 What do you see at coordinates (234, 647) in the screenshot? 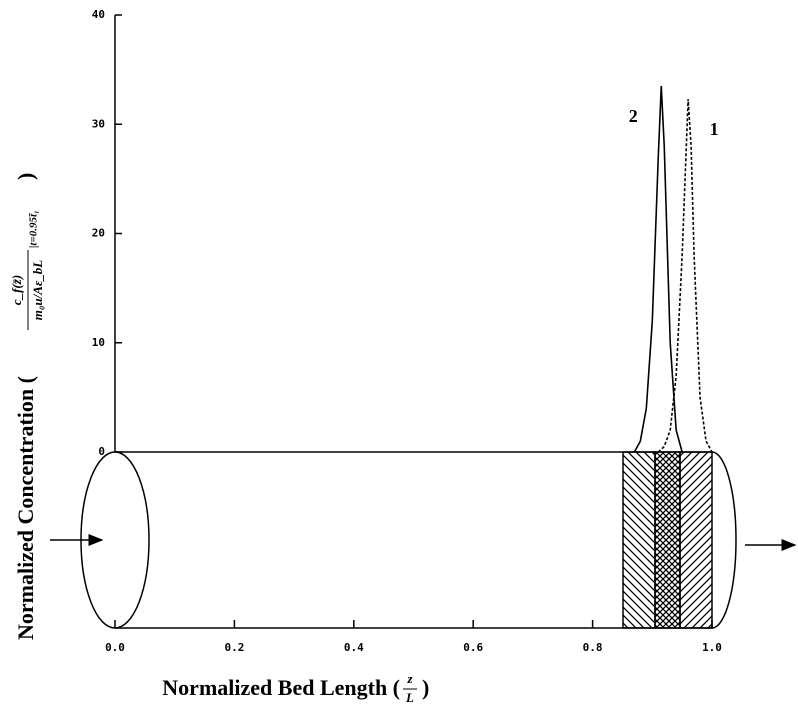
I see `x-tick-label: 0.2` at bounding box center [234, 647].